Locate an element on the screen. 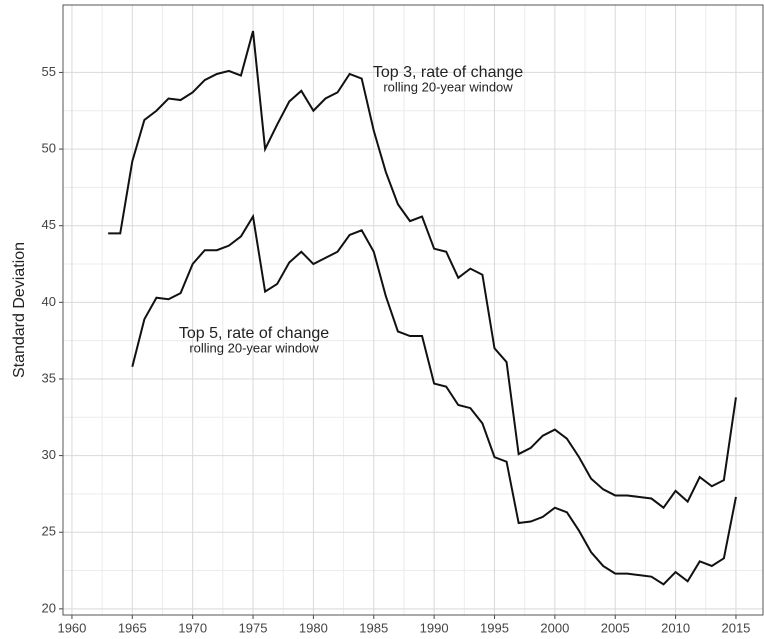  y-tick-label: 30 is located at coordinates (49, 454).